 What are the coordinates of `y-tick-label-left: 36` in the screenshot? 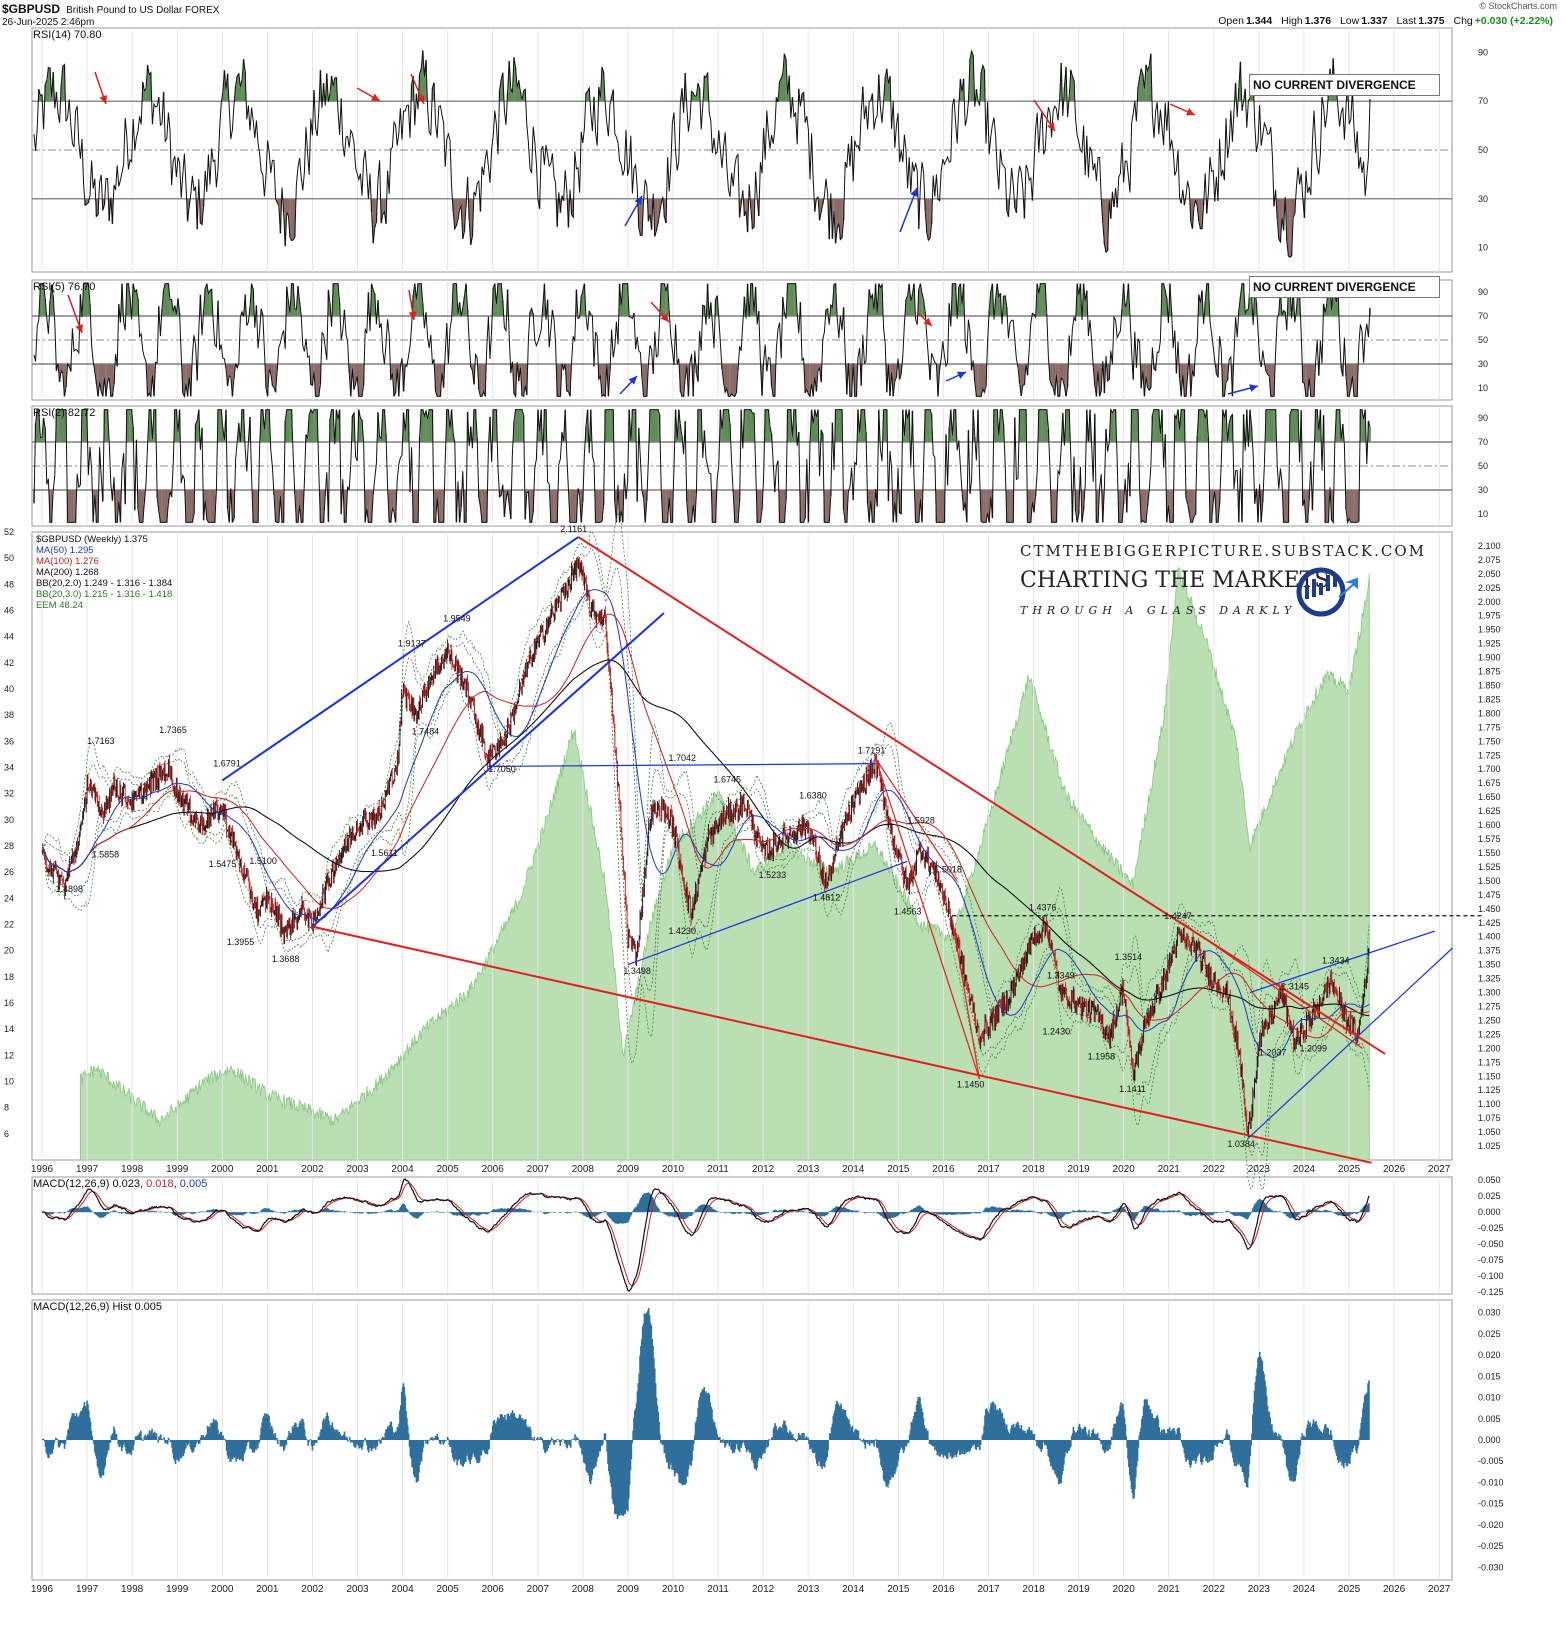 It's located at (9, 741).